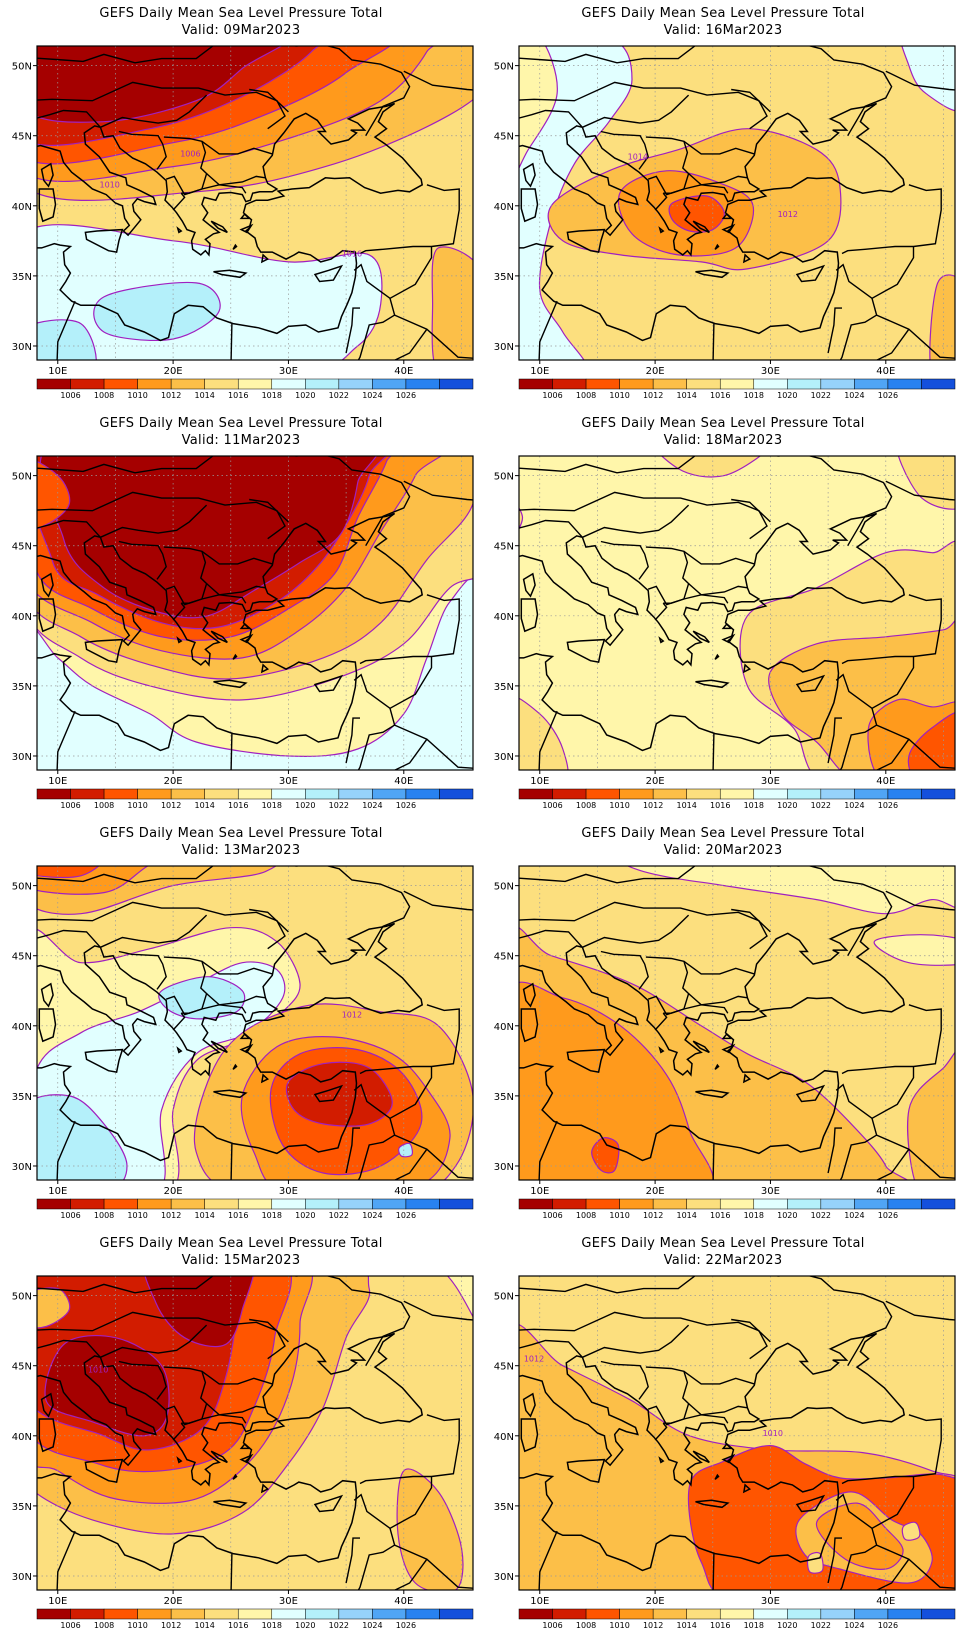 This screenshot has width=964, height=1640. Describe the element at coordinates (205, 395) in the screenshot. I see `colorbar-label: 1014` at that location.